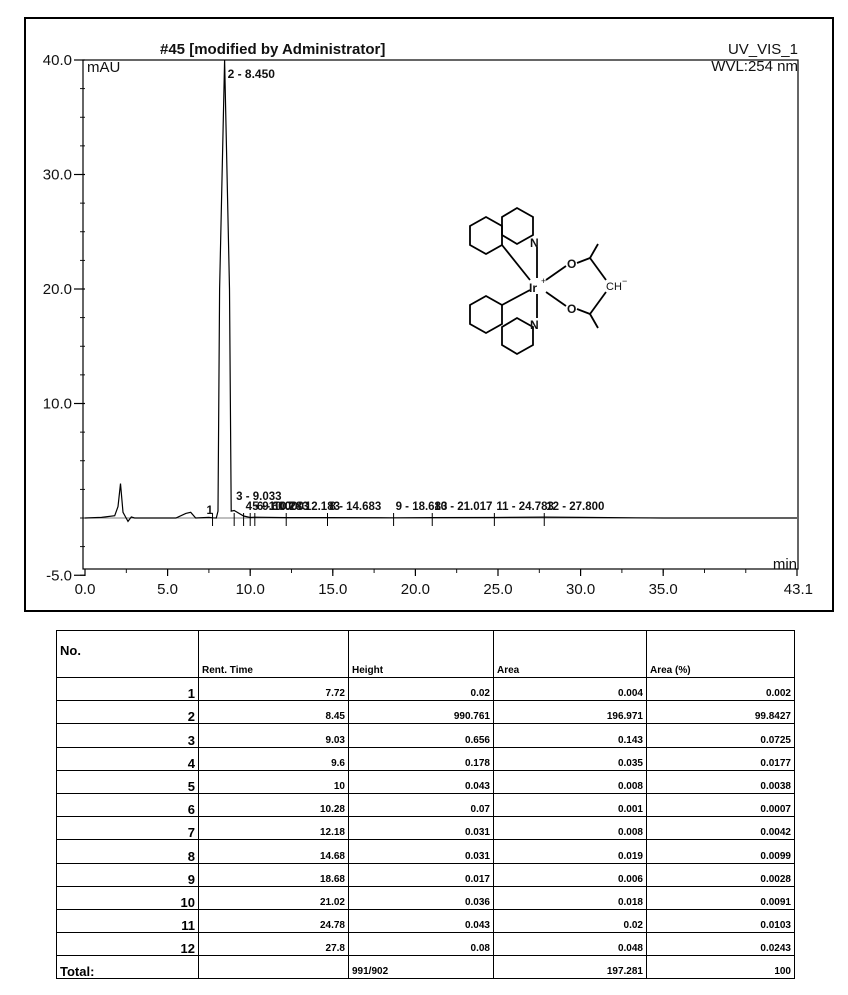  Describe the element at coordinates (127, 897) in the screenshot. I see `table-cell: 10` at that location.